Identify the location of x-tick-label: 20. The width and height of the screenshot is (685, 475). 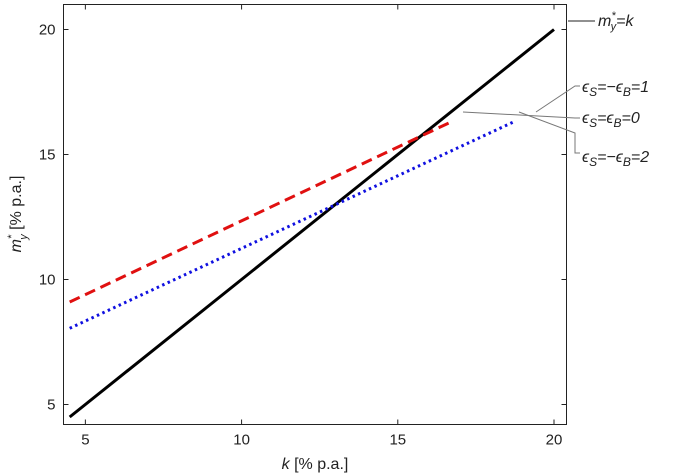
(554, 440).